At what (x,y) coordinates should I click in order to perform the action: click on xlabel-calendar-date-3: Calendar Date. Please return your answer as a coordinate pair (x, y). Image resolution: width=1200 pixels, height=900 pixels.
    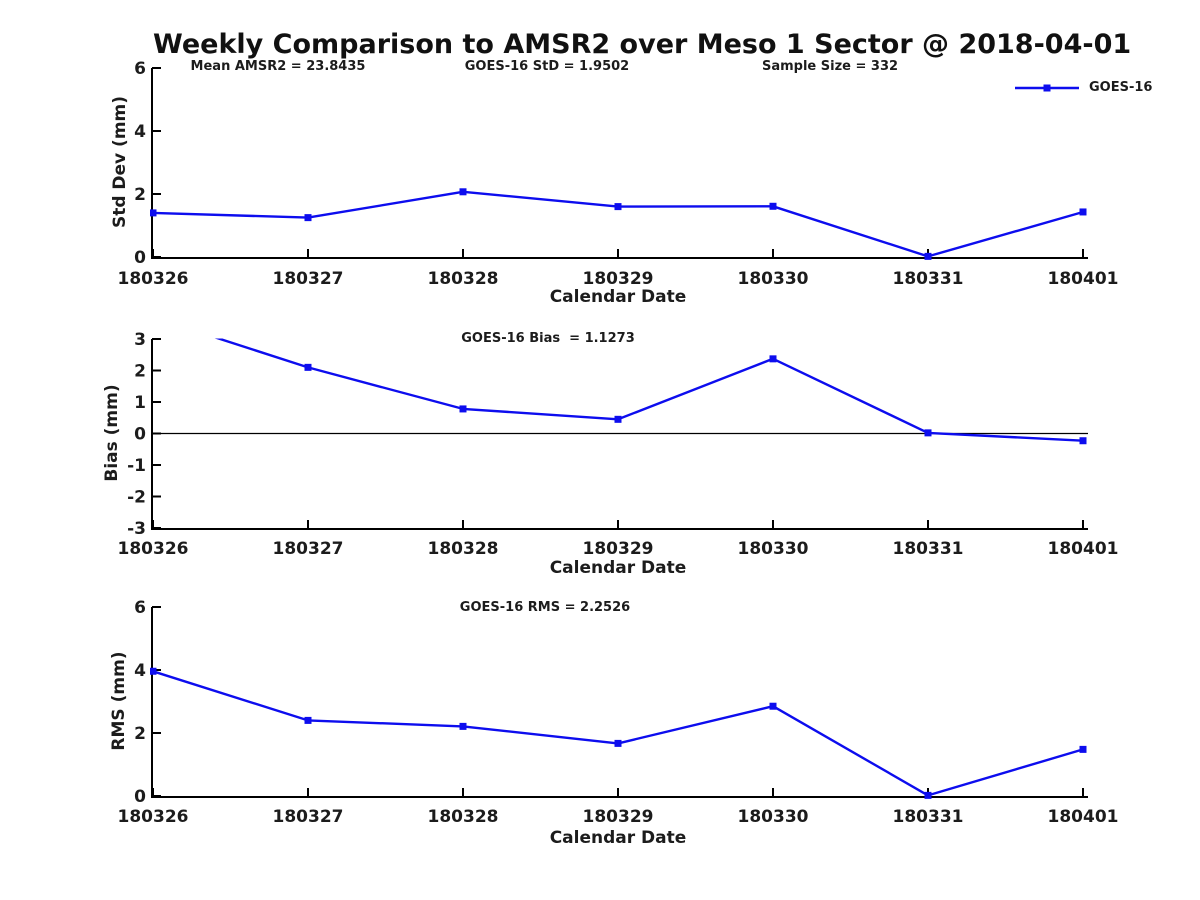
    Looking at the image, I should click on (618, 838).